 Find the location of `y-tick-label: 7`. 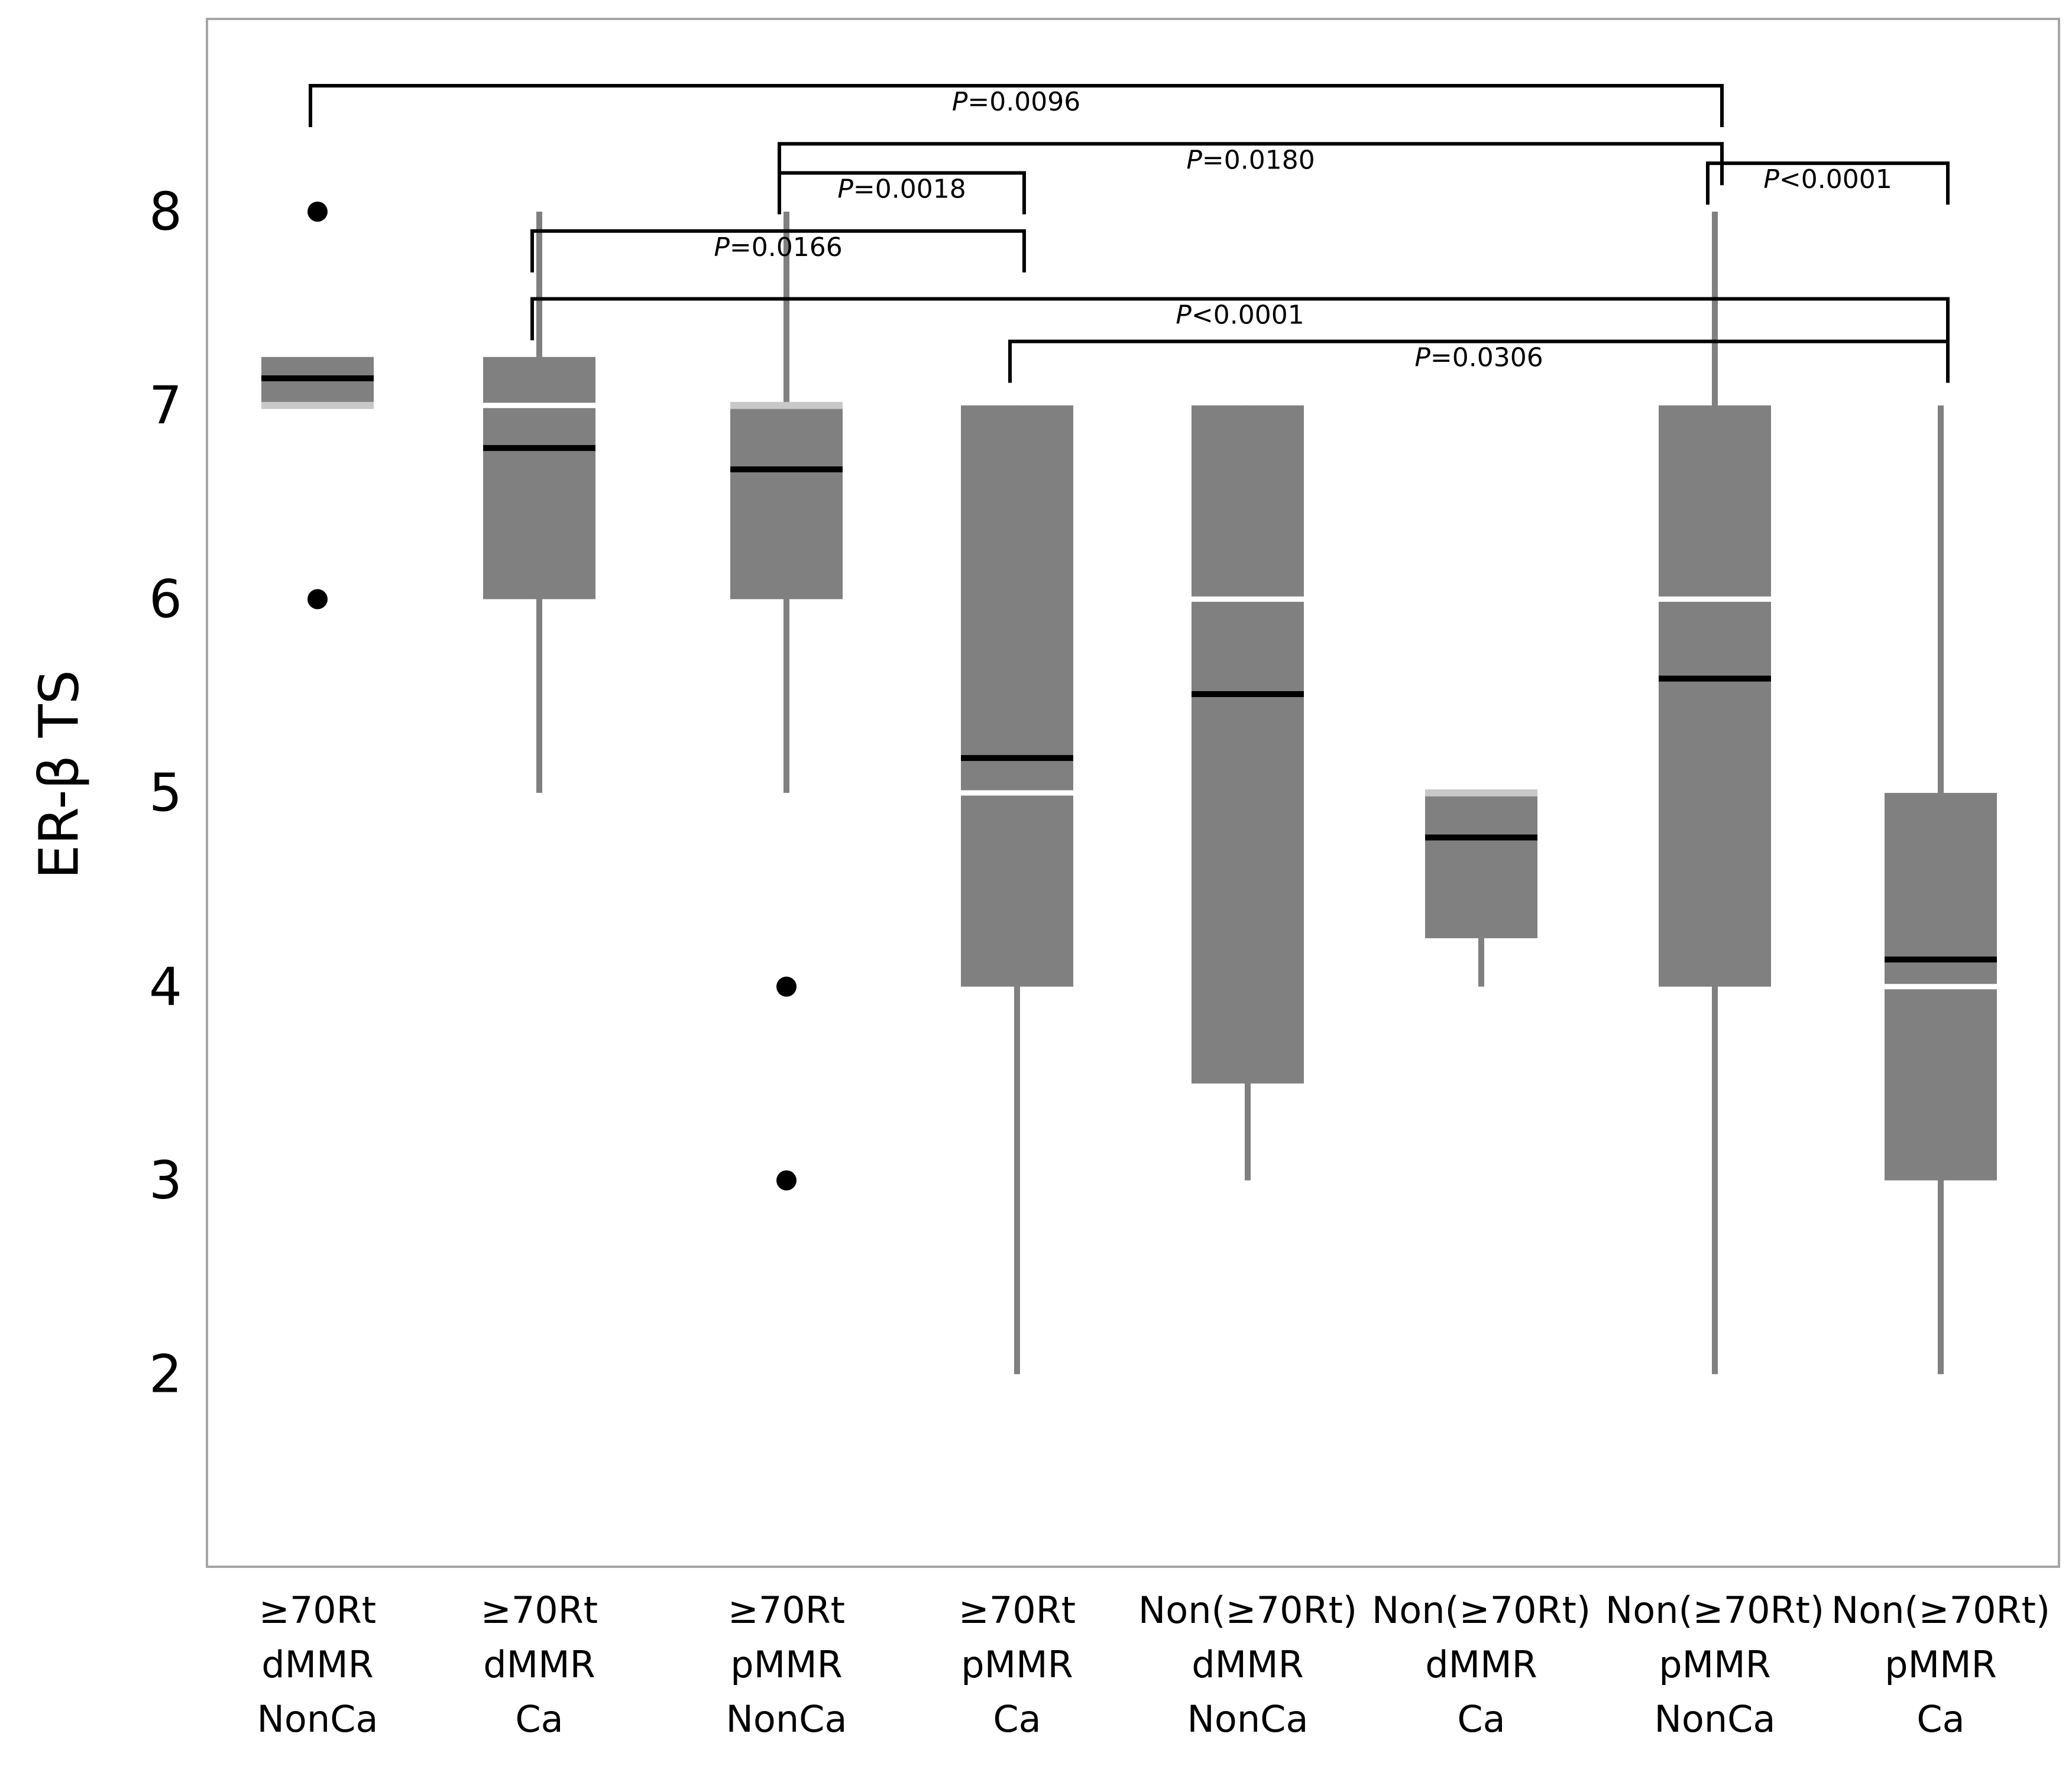

y-tick-label: 7 is located at coordinates (165, 405).